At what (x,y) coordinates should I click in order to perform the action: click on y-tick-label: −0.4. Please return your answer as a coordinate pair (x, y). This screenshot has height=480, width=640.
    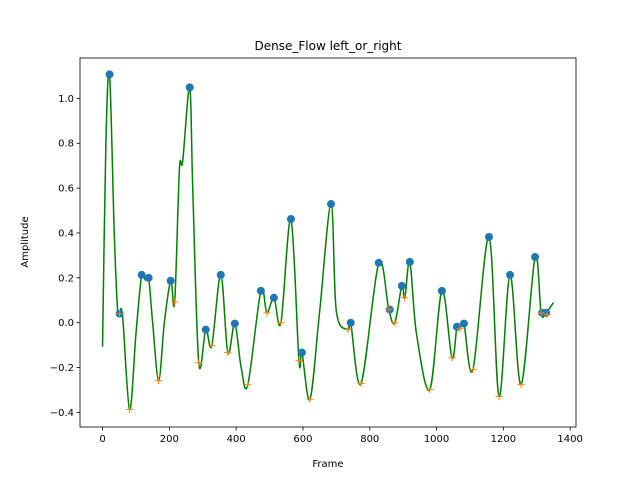
    Looking at the image, I should click on (62, 413).